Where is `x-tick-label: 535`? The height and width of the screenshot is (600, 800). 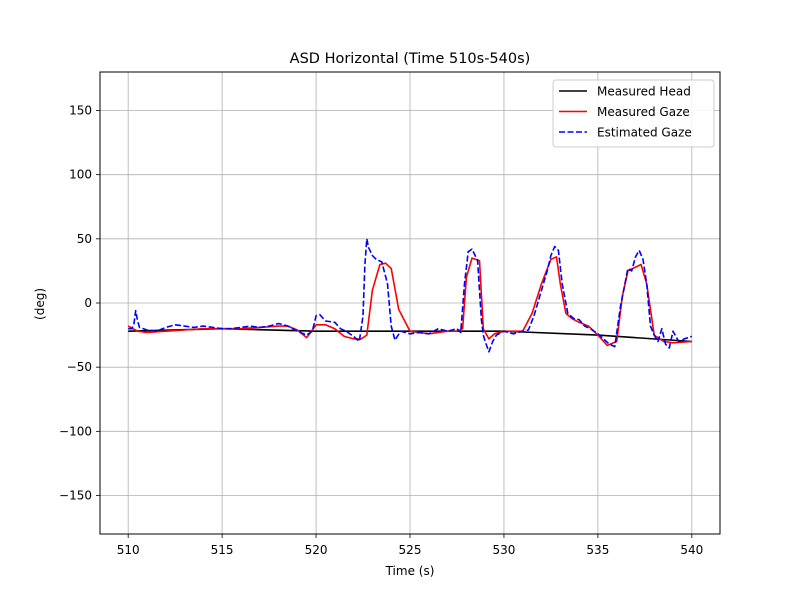
x-tick-label: 535 is located at coordinates (597, 550).